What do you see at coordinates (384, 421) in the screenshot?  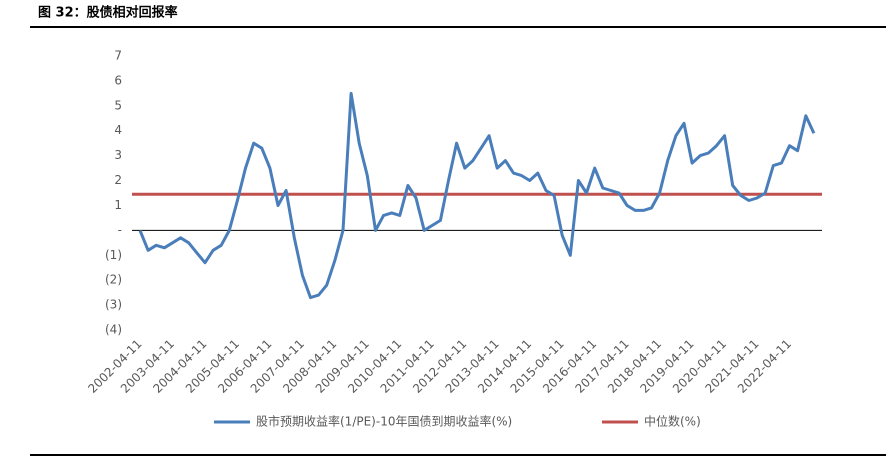 I see `legend-label: 股市预期收益率(1/PE)-10年国债到期收益率(%)` at bounding box center [384, 421].